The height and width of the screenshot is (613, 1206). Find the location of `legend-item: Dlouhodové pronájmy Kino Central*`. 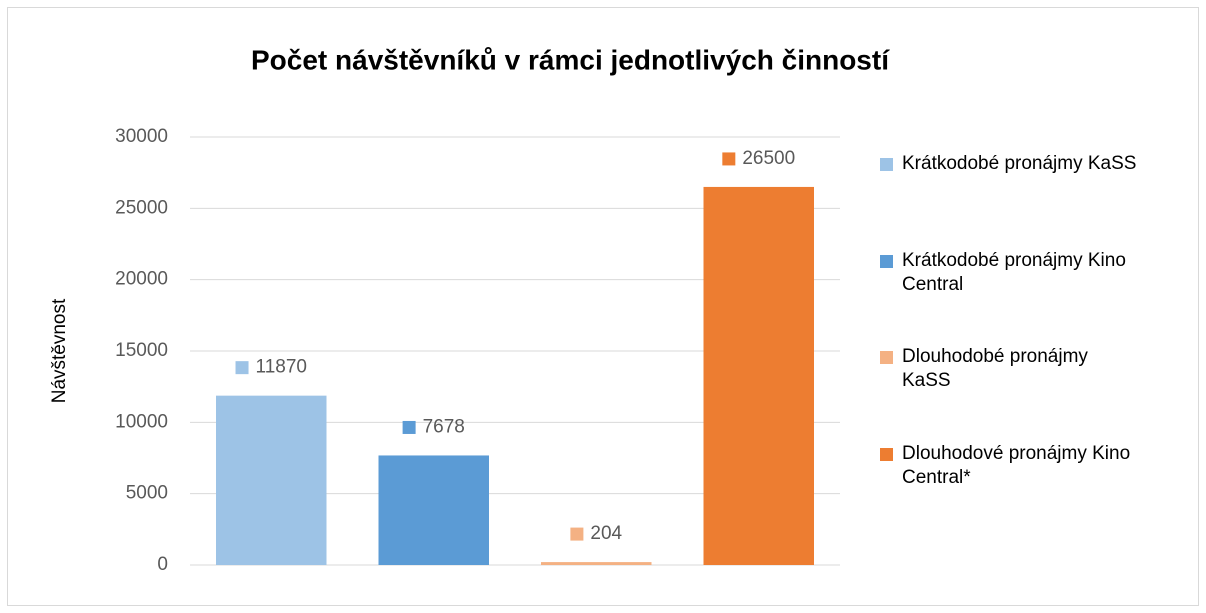

legend-item: Dlouhodové pronájmy Kino Central* is located at coordinates (1010, 466).